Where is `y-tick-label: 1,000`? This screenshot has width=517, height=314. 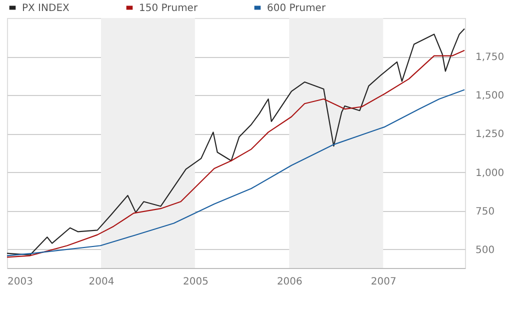 y-tick-label: 1,000 is located at coordinates (490, 173).